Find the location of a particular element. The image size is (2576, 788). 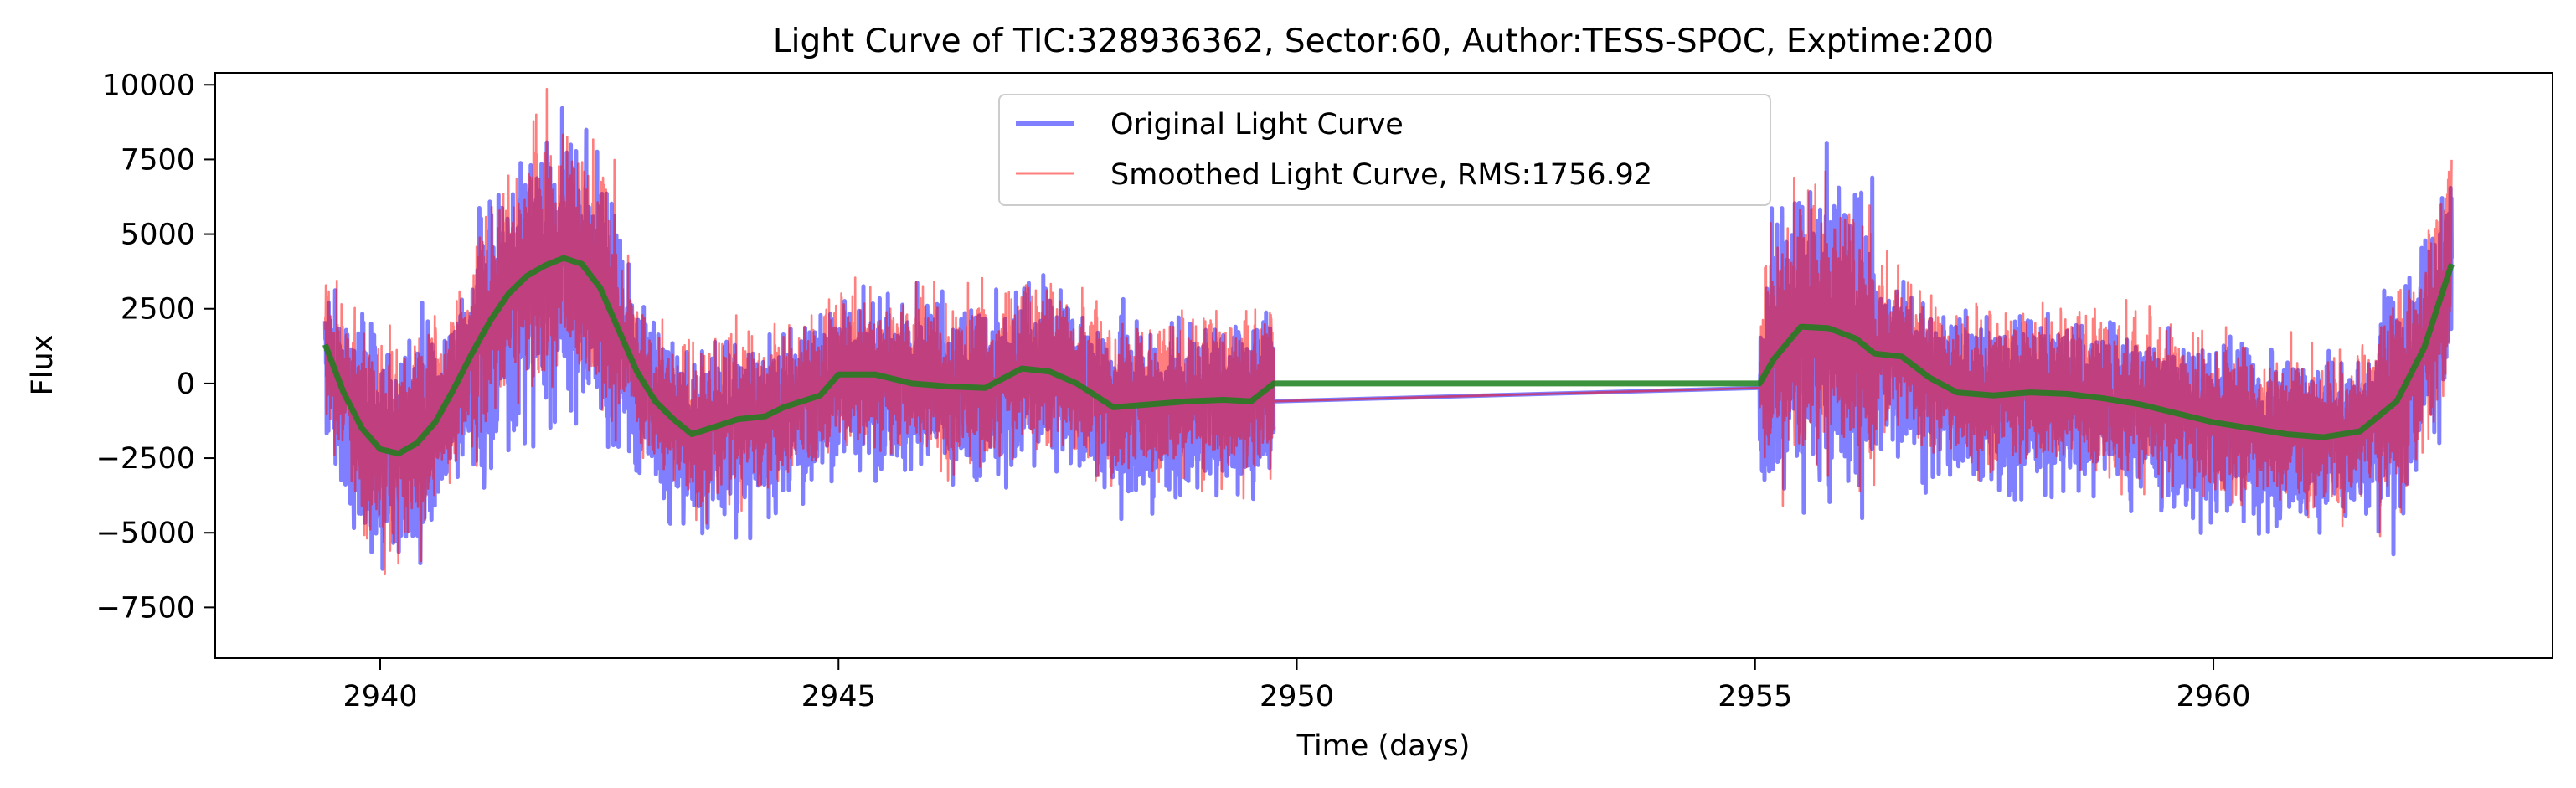

x-tick-label: 2955 is located at coordinates (1755, 696).